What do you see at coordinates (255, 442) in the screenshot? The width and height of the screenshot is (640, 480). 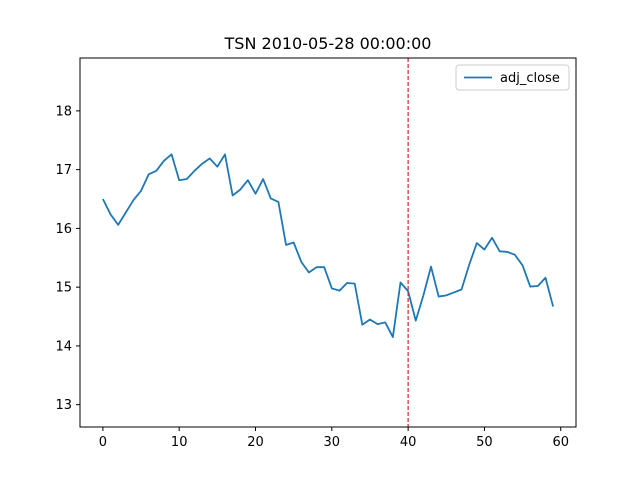 I see `x-tick-label: 20` at bounding box center [255, 442].